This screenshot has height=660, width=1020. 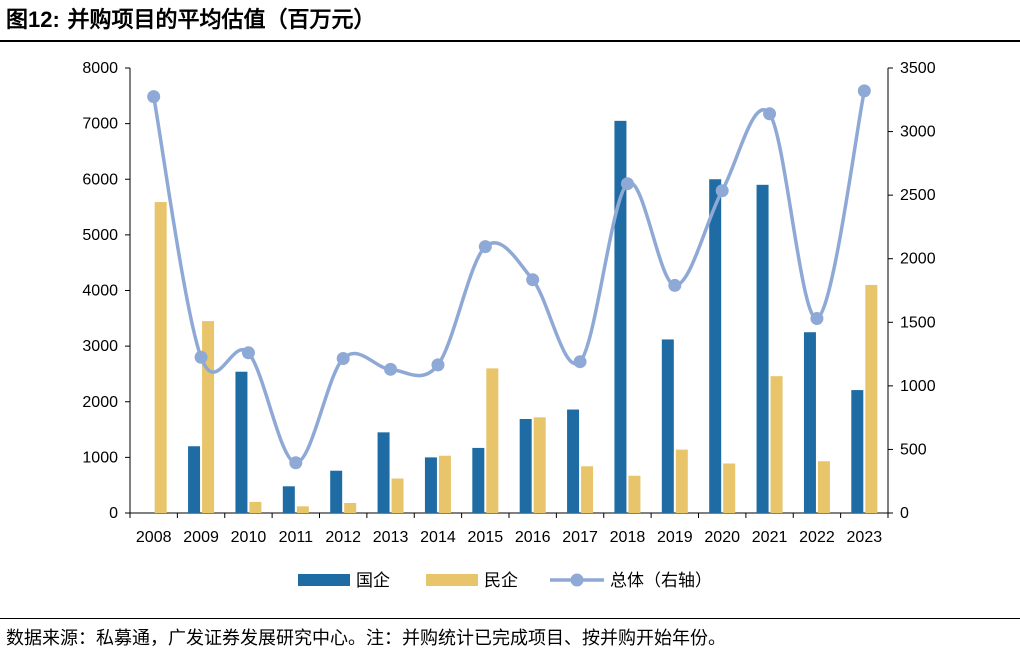 What do you see at coordinates (913, 449) in the screenshot?
I see `right-axis-tick-label: 500` at bounding box center [913, 449].